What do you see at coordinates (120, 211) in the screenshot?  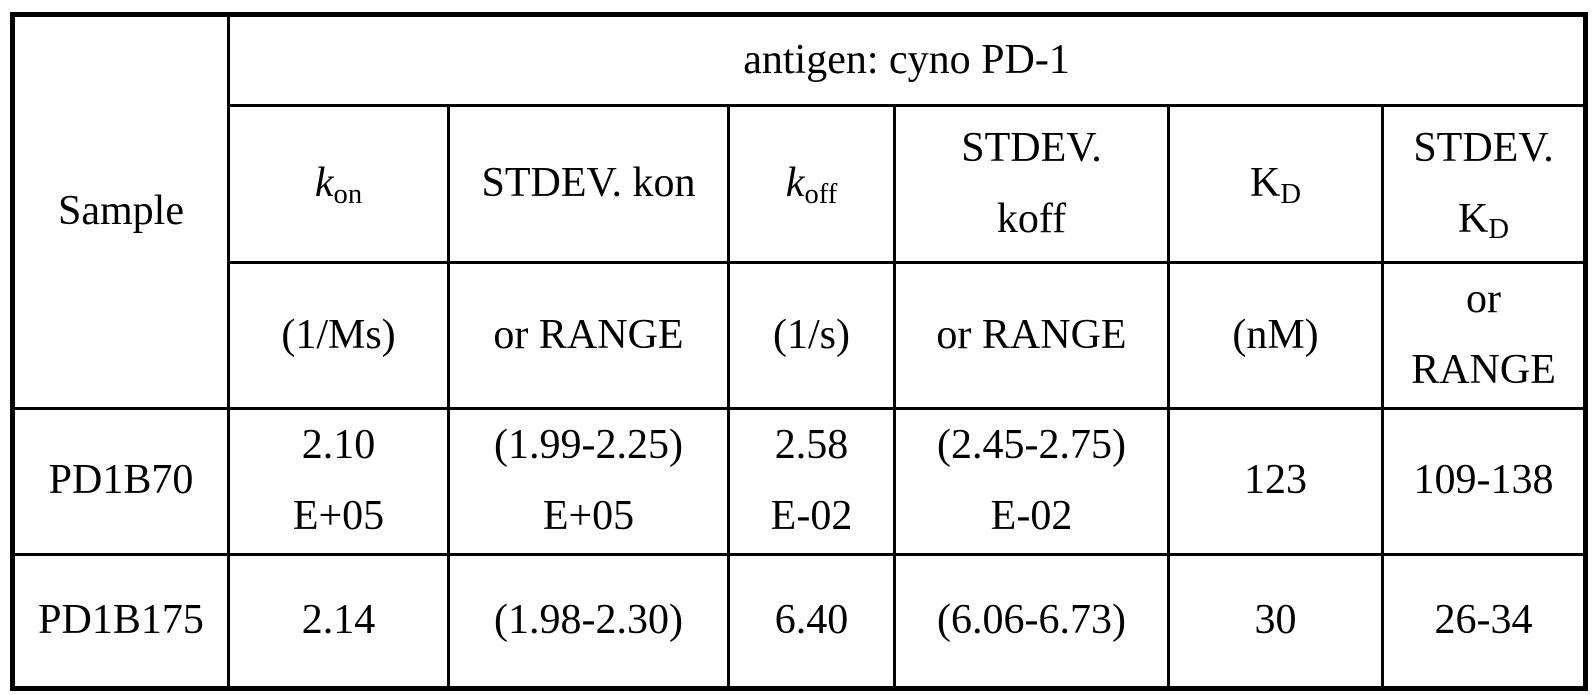 I see `sample-header-cell: Sample` at bounding box center [120, 211].